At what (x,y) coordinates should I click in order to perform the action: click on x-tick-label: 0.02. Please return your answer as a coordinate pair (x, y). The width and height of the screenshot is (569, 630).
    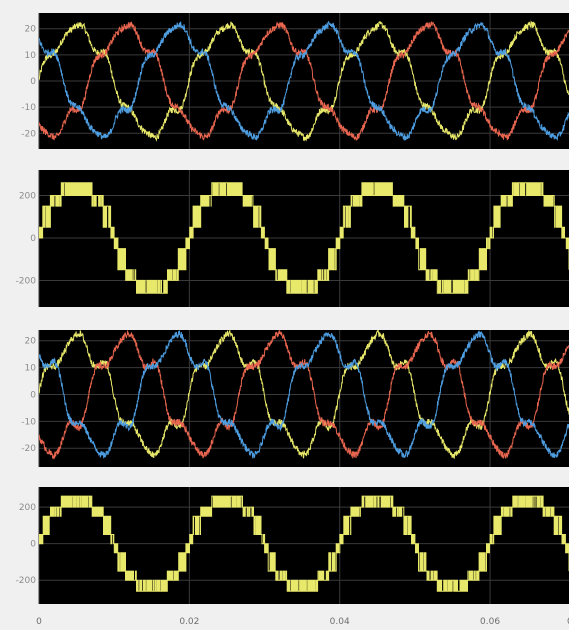
    Looking at the image, I should click on (189, 622).